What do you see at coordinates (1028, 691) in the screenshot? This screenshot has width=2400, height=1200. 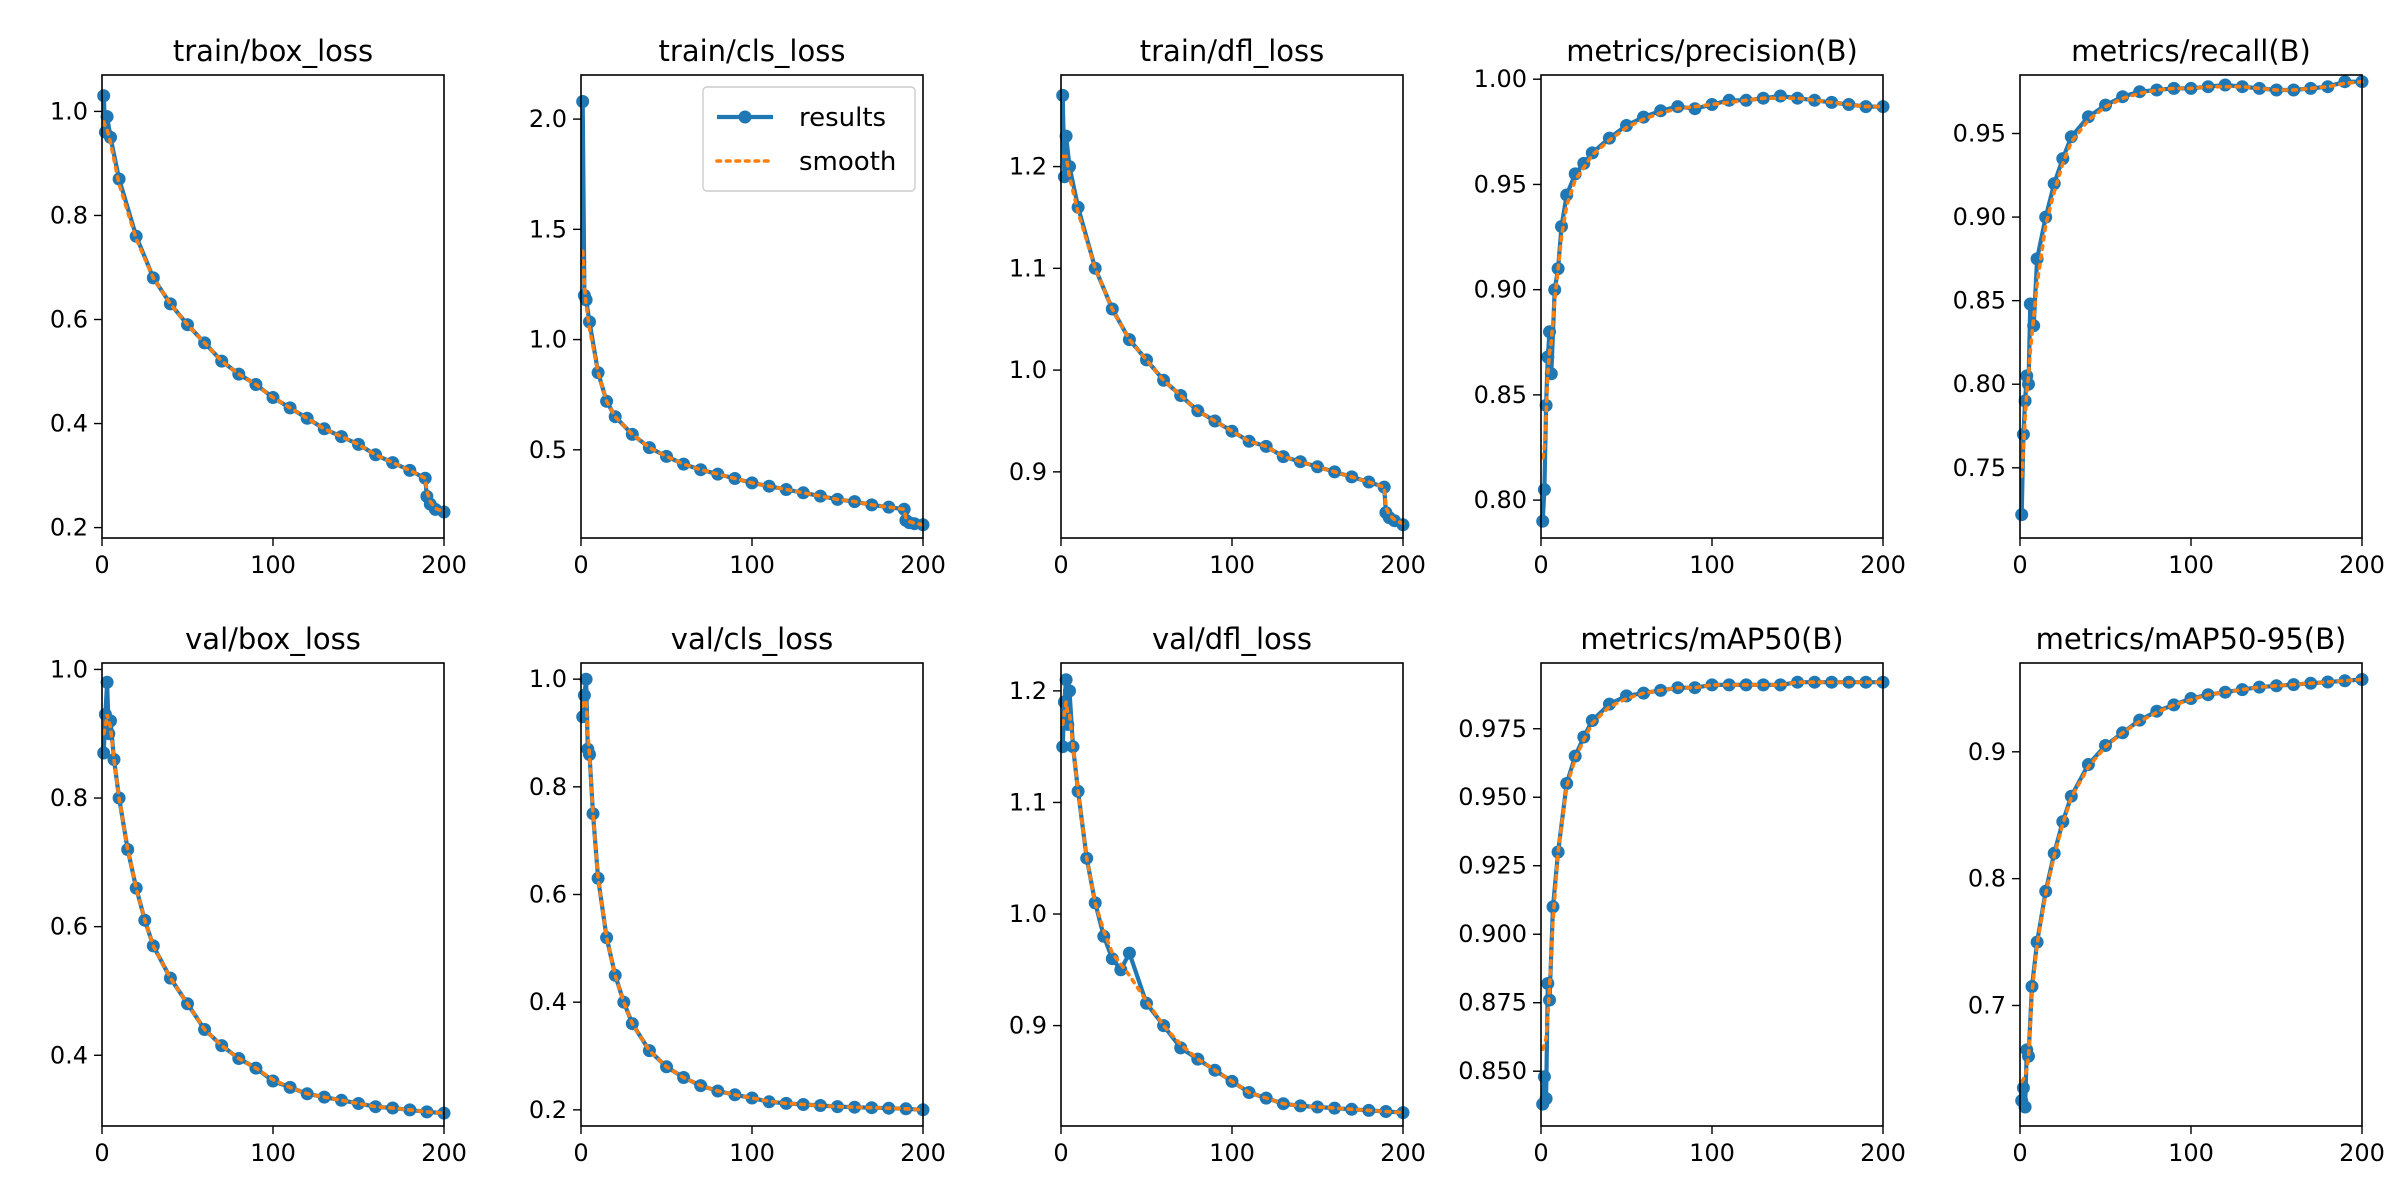 I see `y-tick-label: 1.2` at bounding box center [1028, 691].